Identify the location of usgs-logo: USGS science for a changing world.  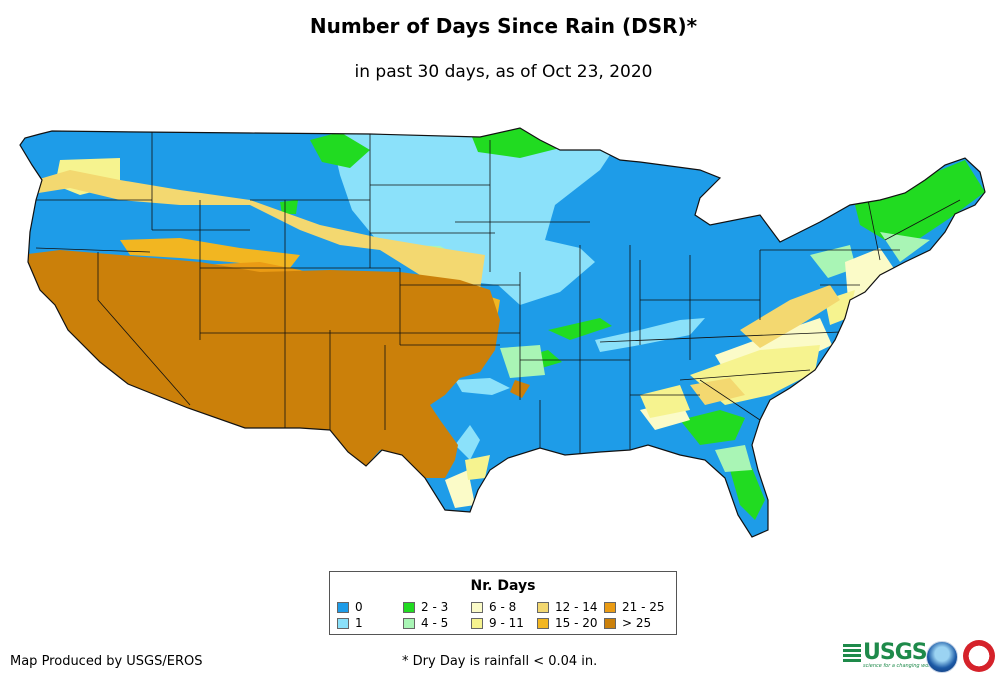
(889, 655).